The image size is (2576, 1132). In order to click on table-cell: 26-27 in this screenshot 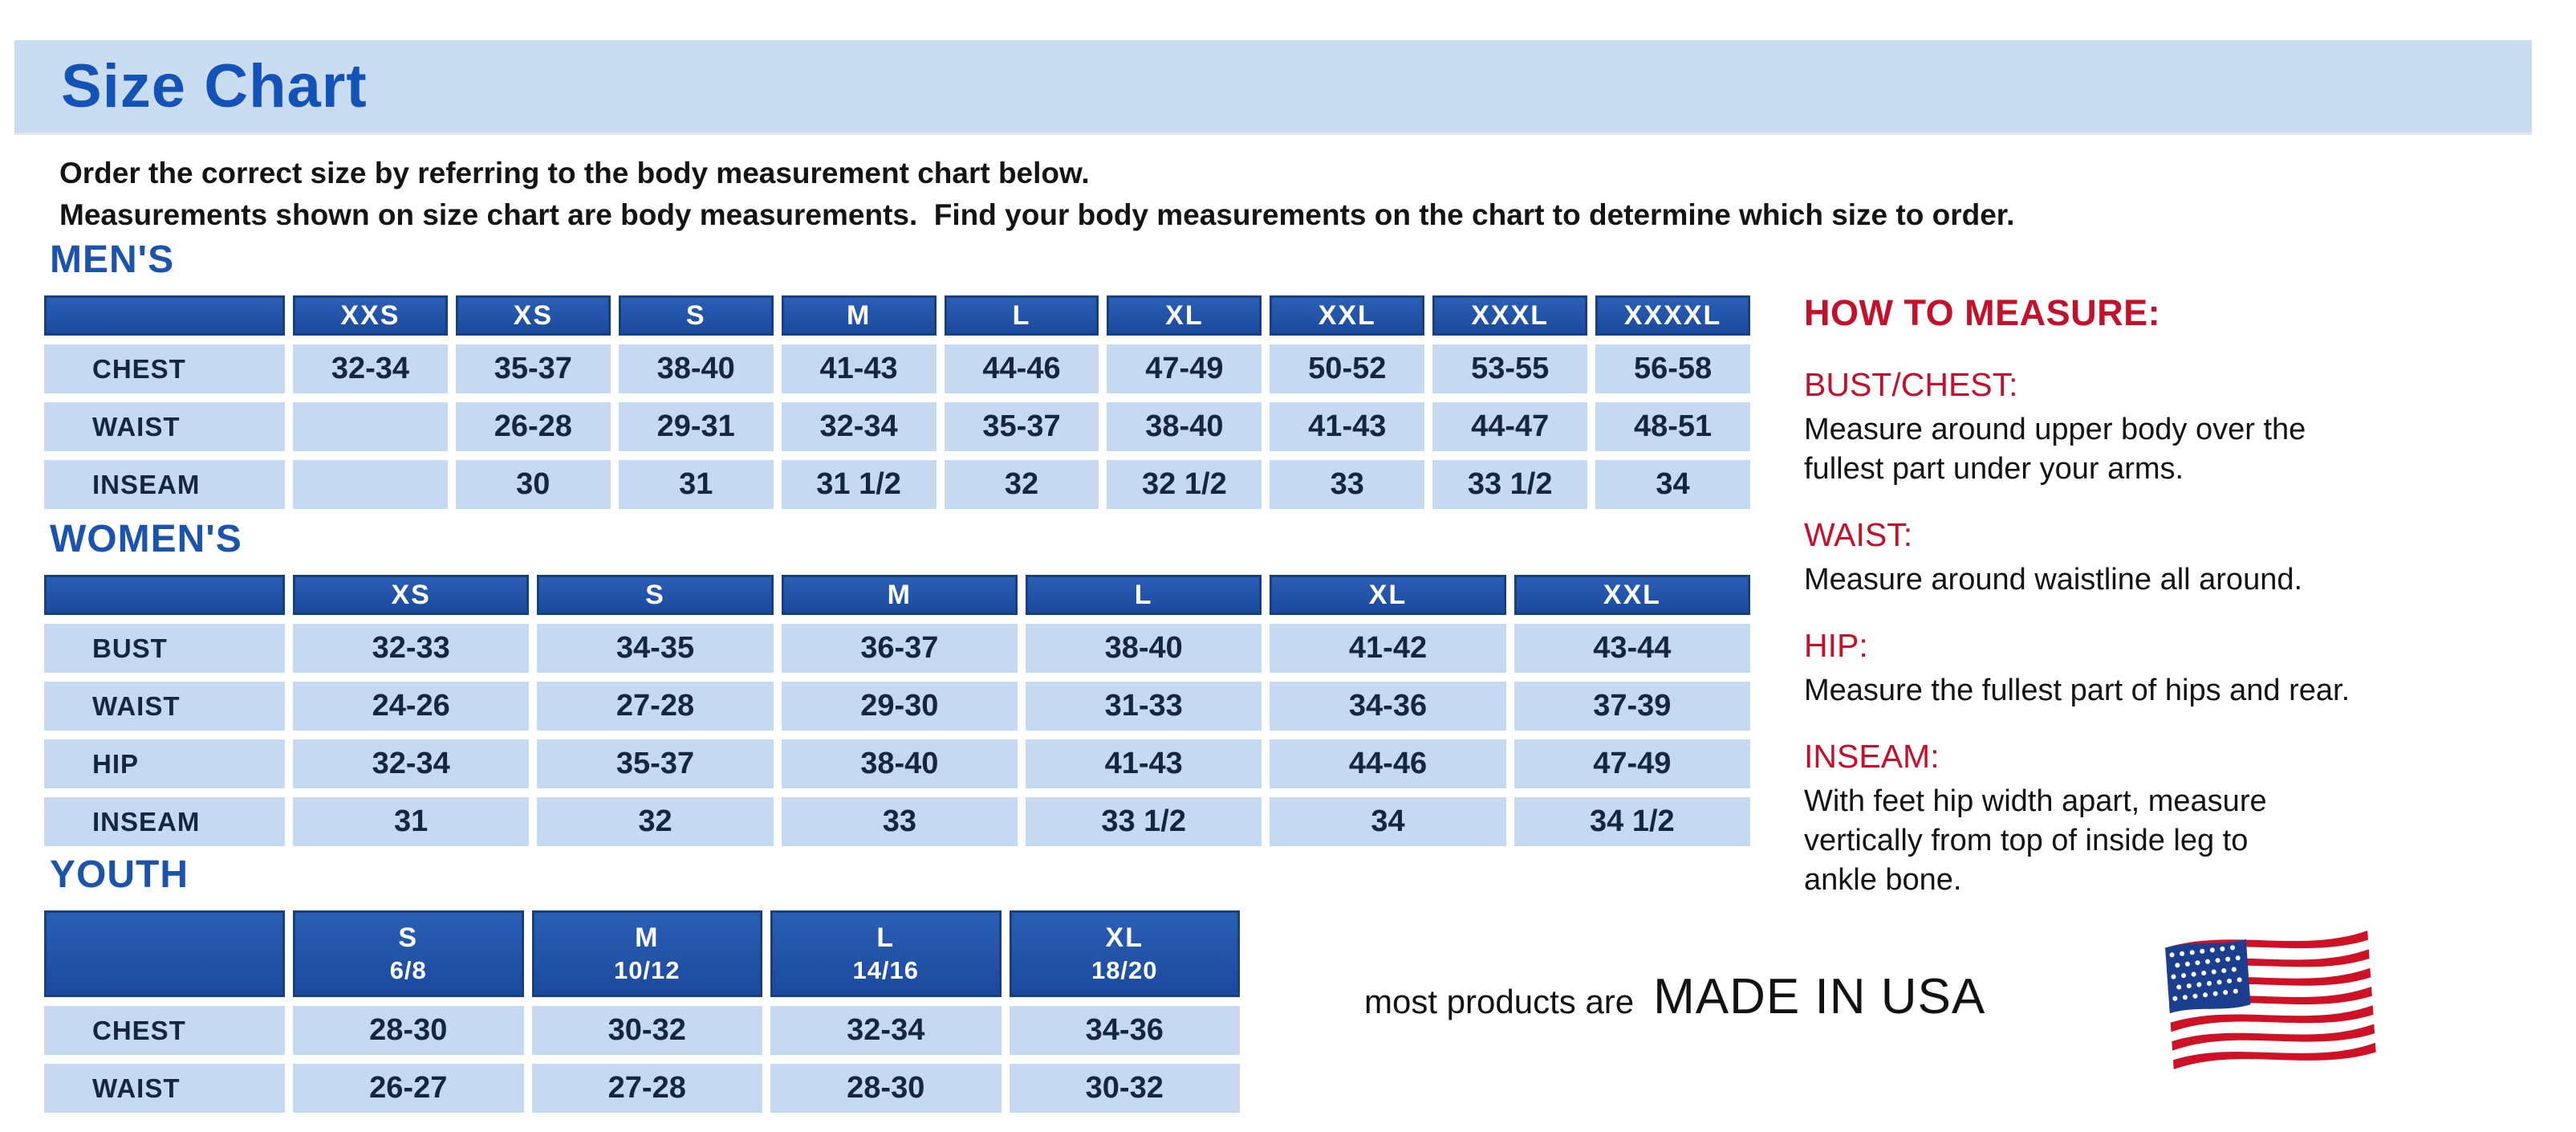, I will do `click(409, 1088)`.